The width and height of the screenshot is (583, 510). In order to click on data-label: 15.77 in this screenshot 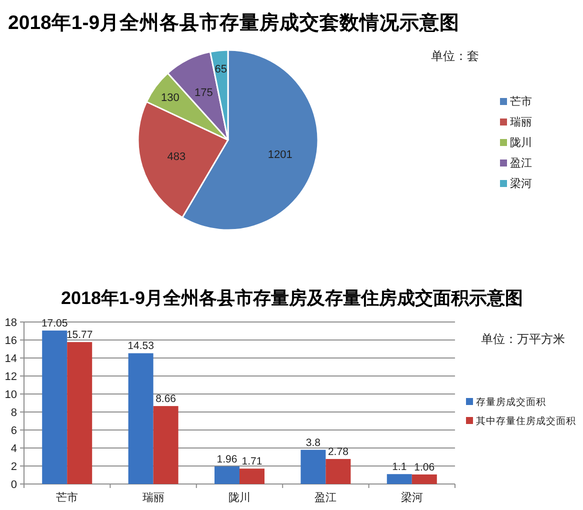, I will do `click(79, 335)`.